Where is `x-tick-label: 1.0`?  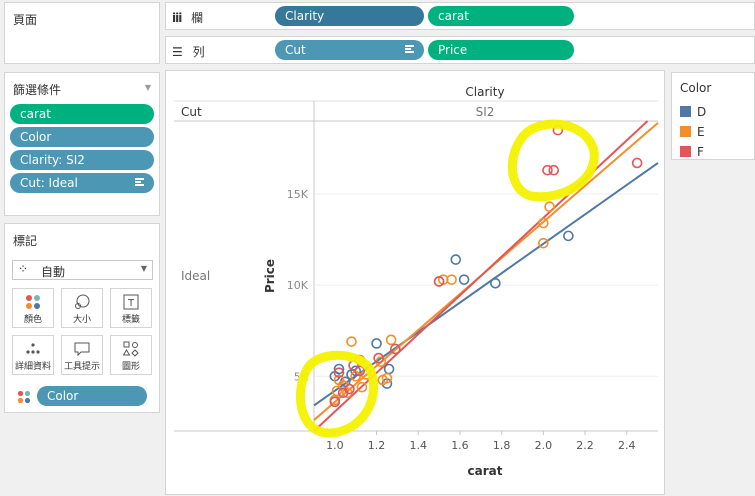 x-tick-label: 1.0 is located at coordinates (335, 445).